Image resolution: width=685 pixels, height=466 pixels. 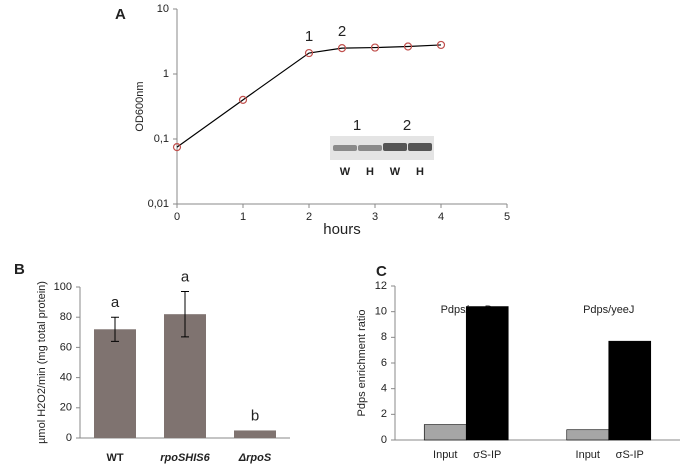 What do you see at coordinates (158, 204) in the screenshot?
I see `y-tick-label: 0,01` at bounding box center [158, 204].